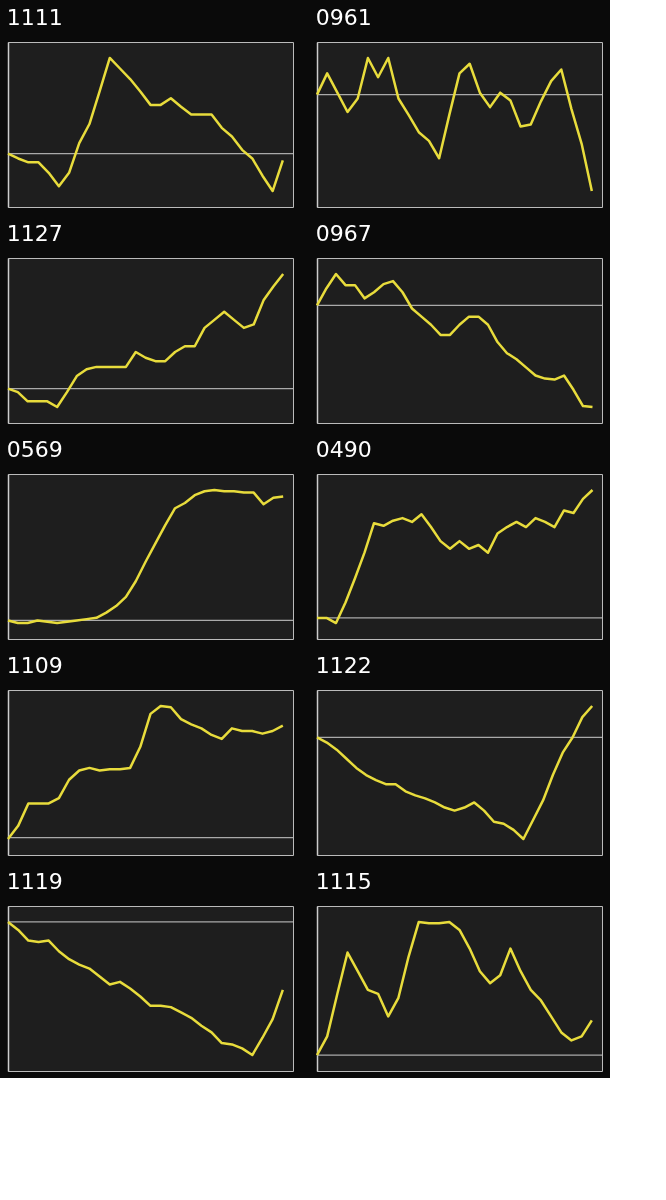 The width and height of the screenshot is (666, 1200). I want to click on chart-title: 1111, so click(34, 17).